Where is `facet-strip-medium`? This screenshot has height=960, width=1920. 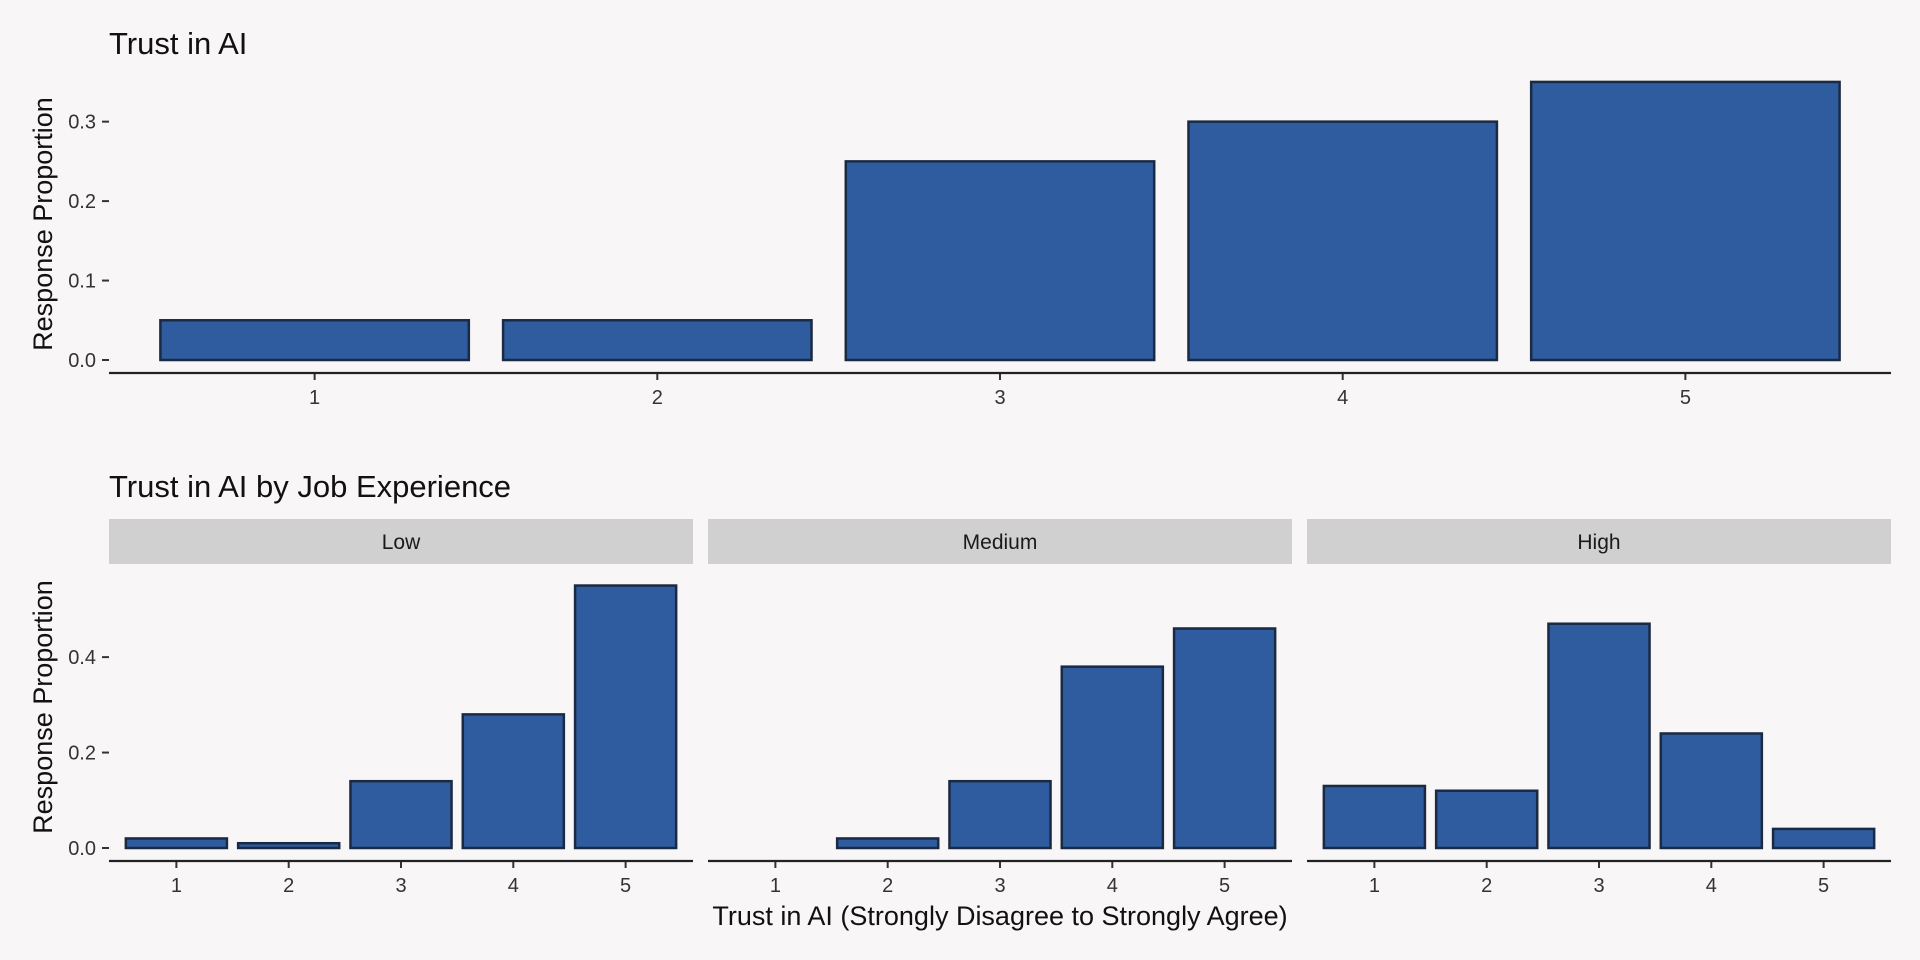 facet-strip-medium is located at coordinates (1000, 541).